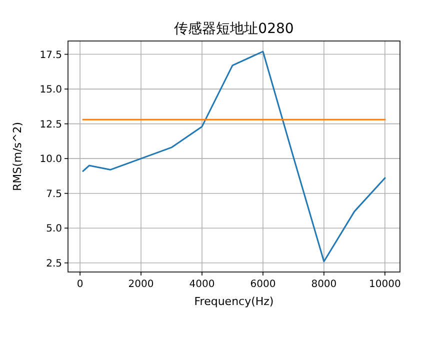 This screenshot has width=444, height=341. What do you see at coordinates (51, 90) in the screenshot?
I see `y-tick-label: 15.0` at bounding box center [51, 90].